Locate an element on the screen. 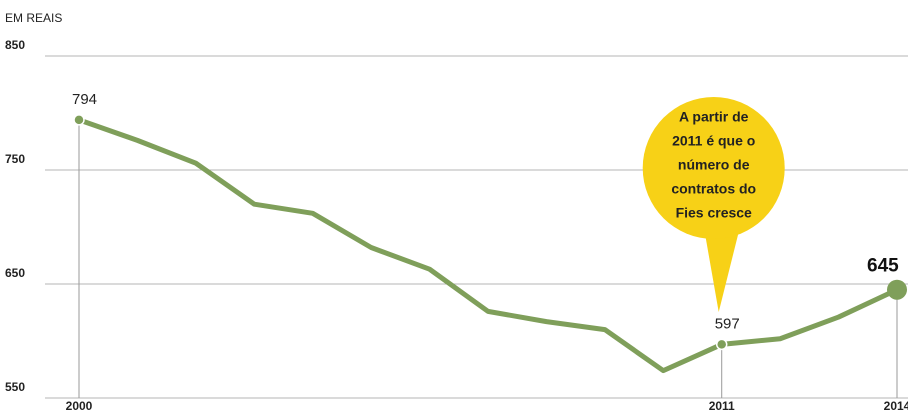  callout-text: A partir de is located at coordinates (714, 117).